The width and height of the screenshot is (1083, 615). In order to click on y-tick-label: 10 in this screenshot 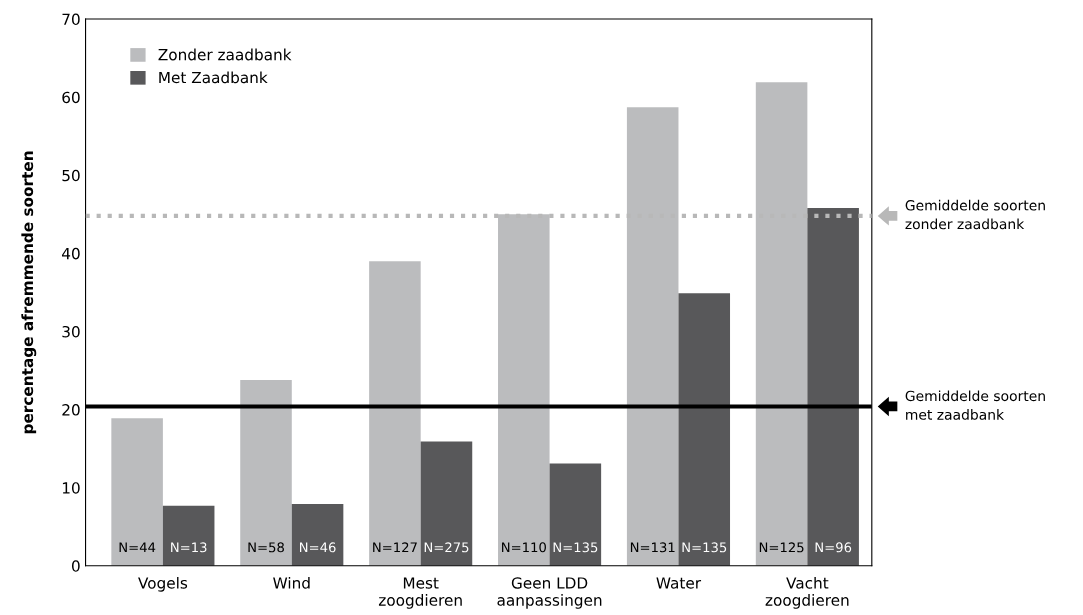, I will do `click(71, 488)`.